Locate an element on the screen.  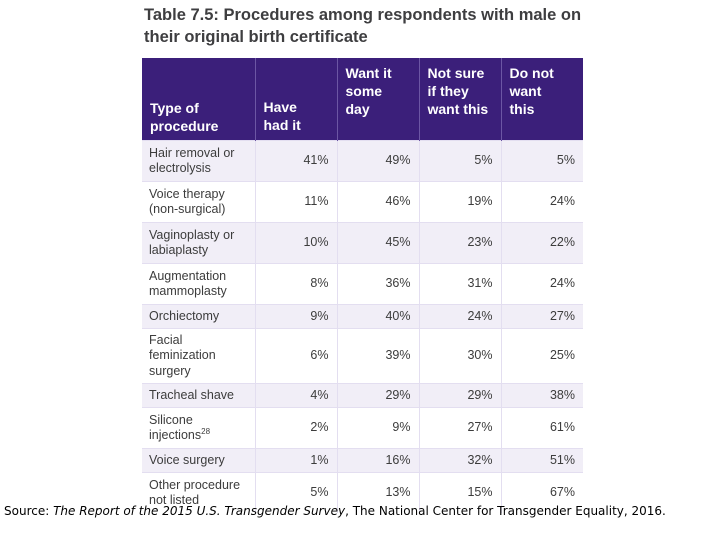
procedure-name: Hair removal or electrolysis is located at coordinates (198, 161).